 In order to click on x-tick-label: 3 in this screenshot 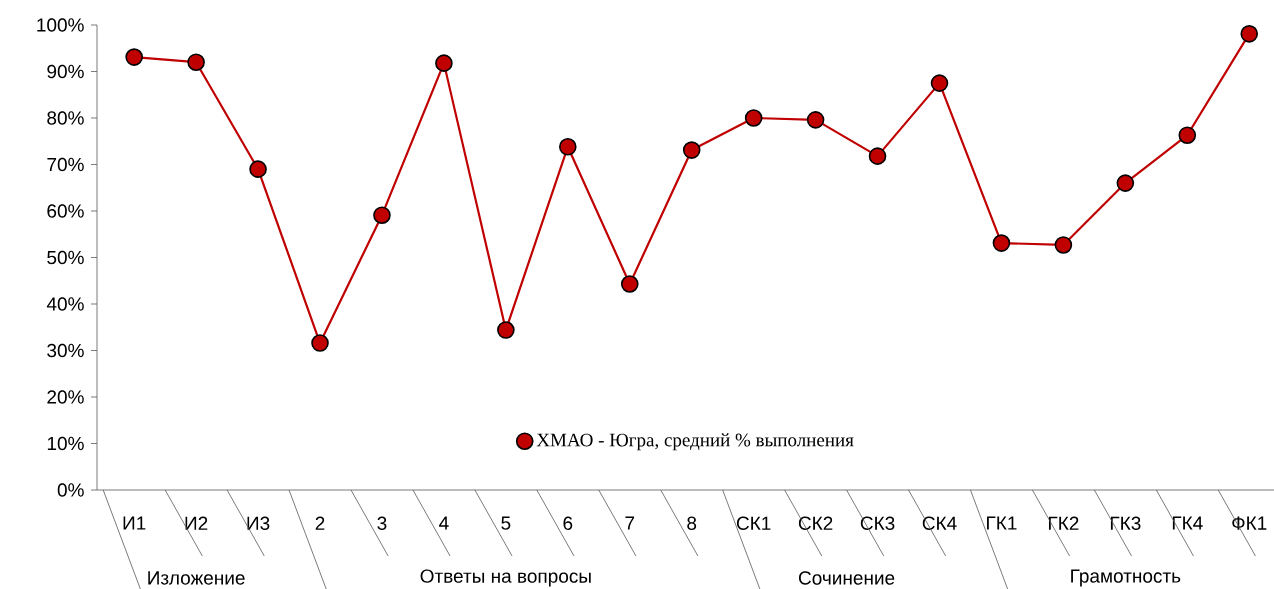, I will do `click(382, 523)`.